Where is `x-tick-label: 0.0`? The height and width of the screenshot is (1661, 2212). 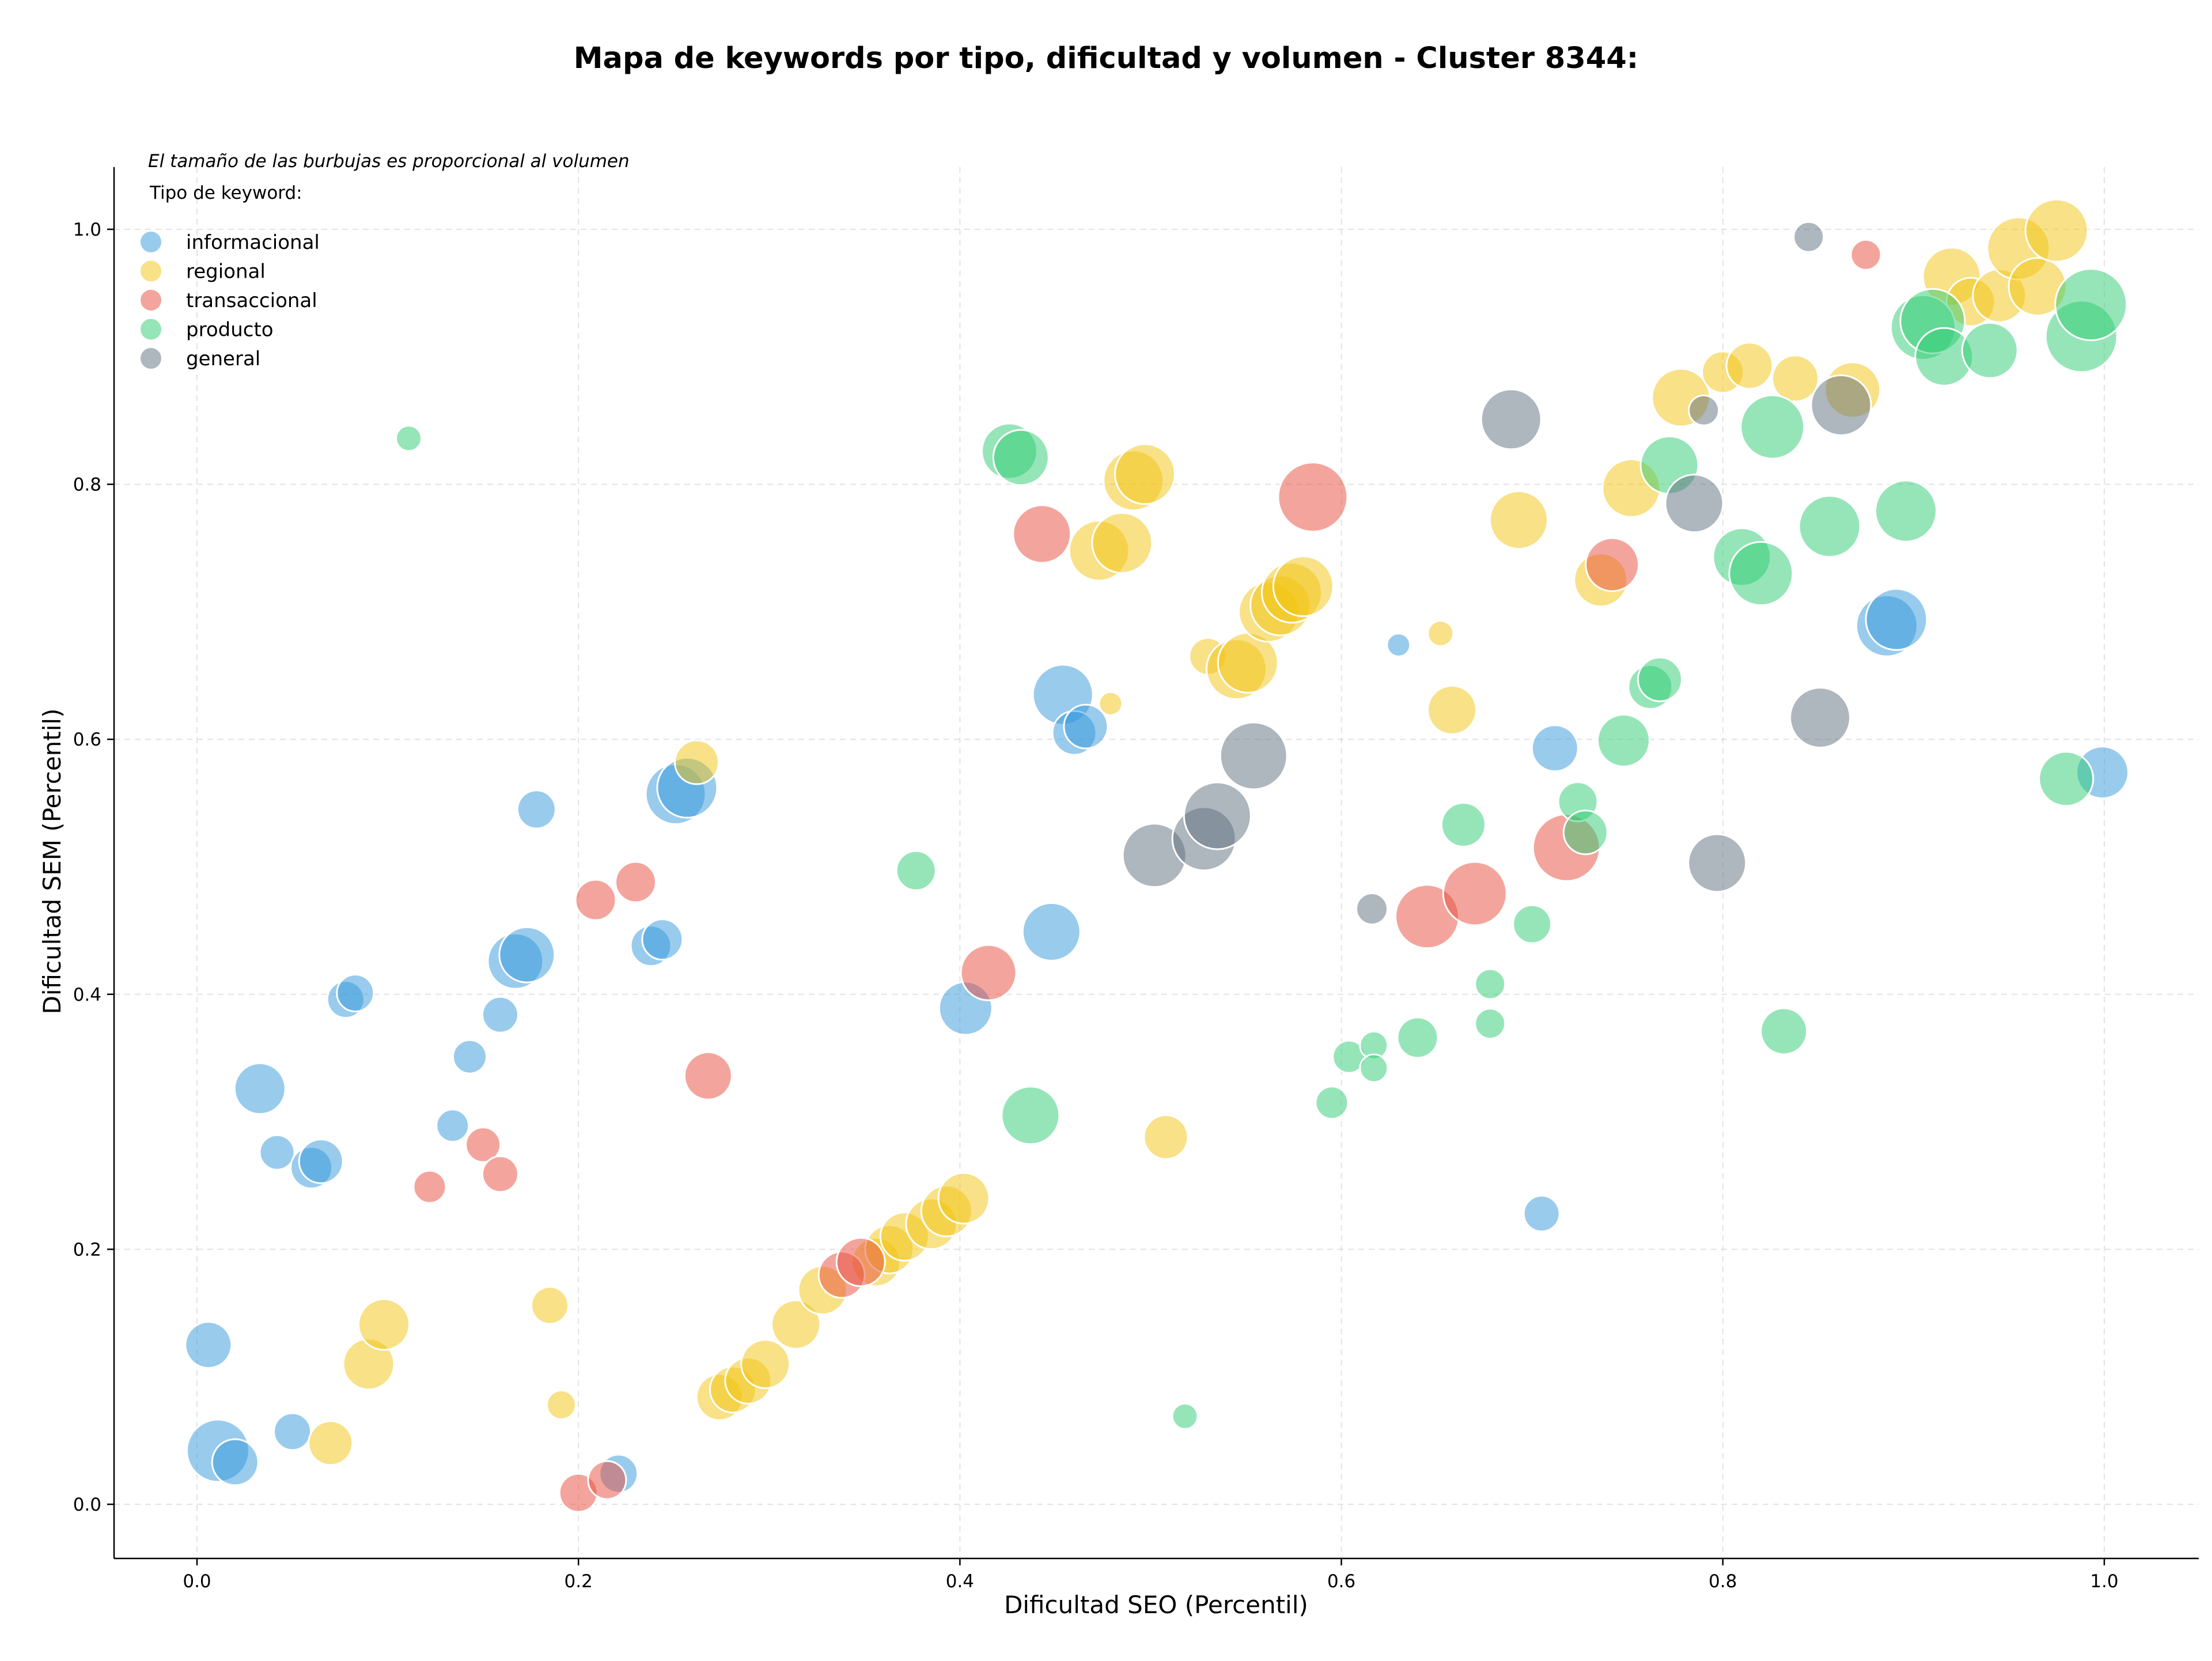 x-tick-label: 0.0 is located at coordinates (197, 1581).